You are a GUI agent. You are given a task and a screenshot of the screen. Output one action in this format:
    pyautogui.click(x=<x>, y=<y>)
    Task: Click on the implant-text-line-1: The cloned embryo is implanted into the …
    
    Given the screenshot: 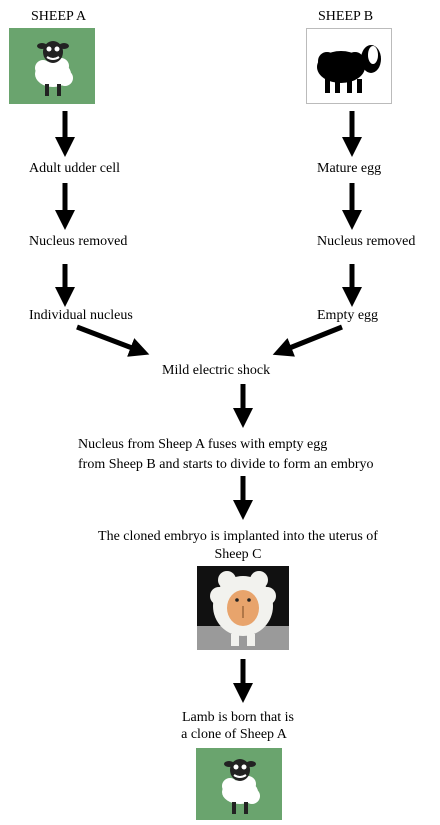 What is the action you would take?
    pyautogui.click(x=238, y=536)
    